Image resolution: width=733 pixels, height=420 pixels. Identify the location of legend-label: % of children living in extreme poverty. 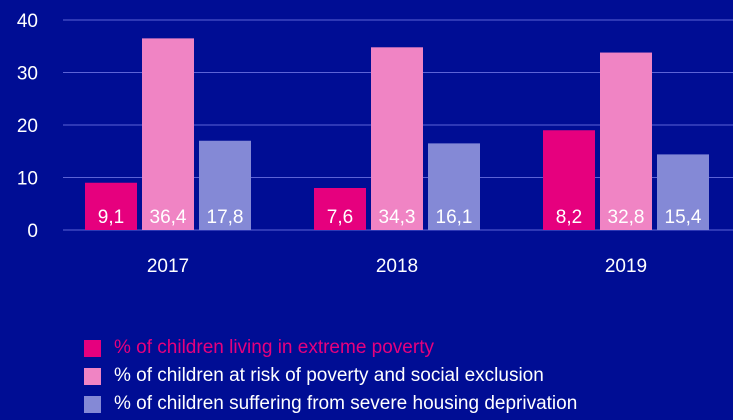
(274, 347).